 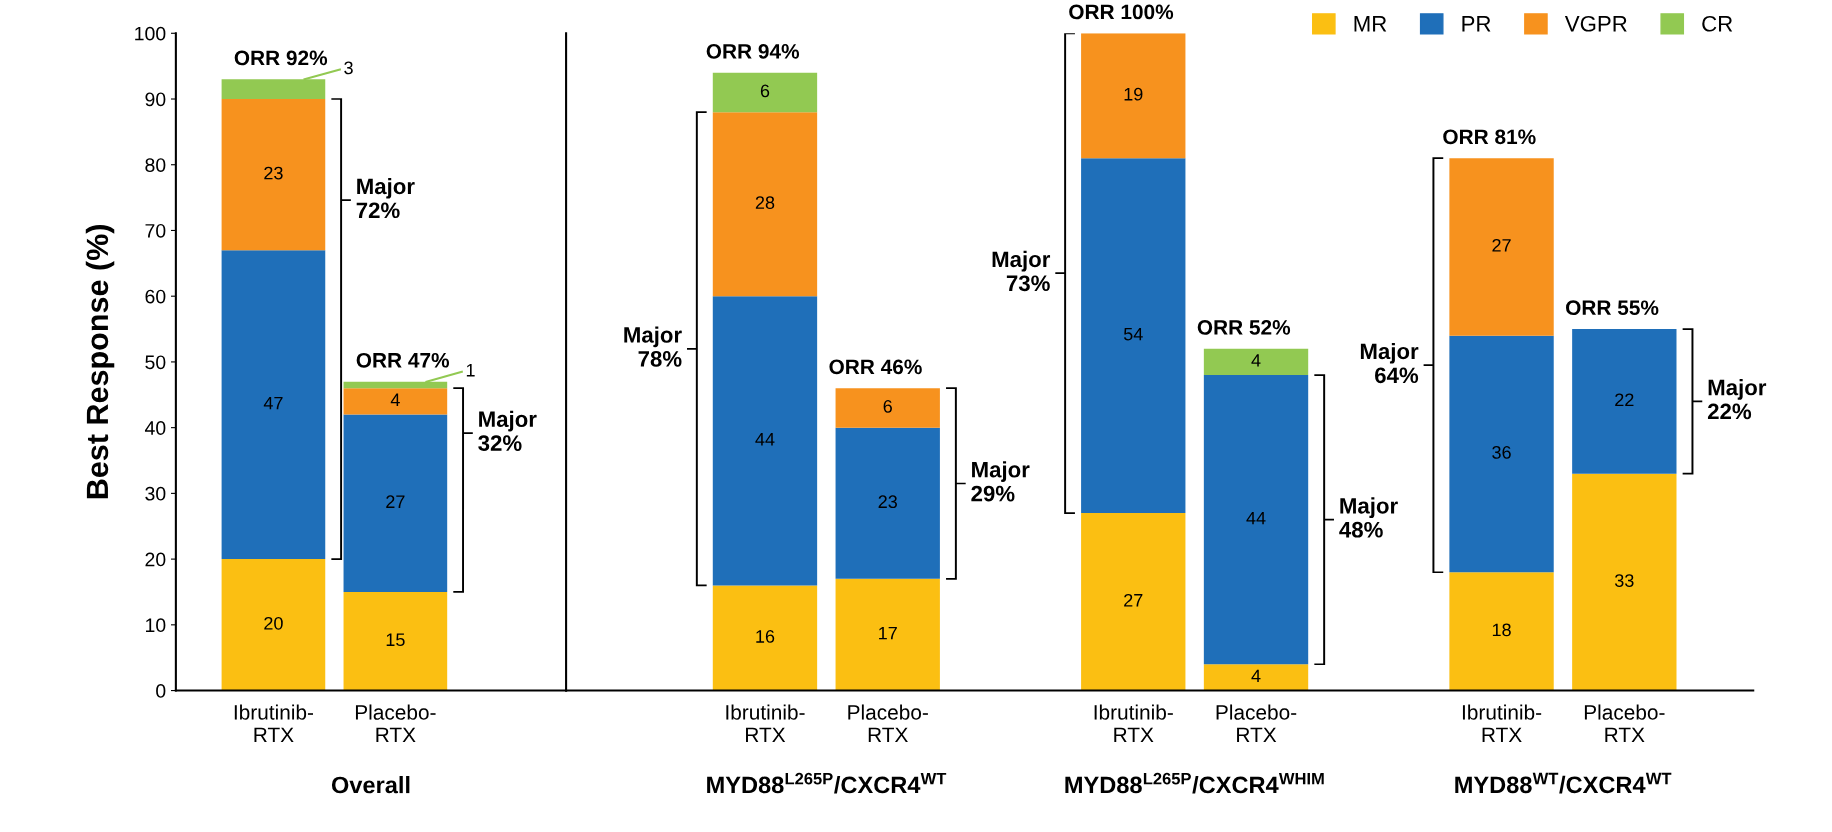 I want to click on y-tick-label: 20, so click(x=155, y=559).